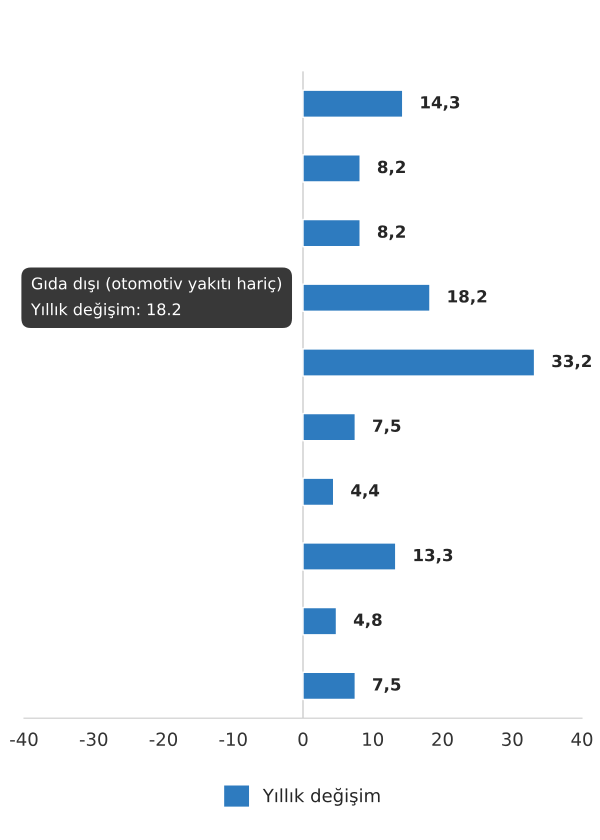 The width and height of the screenshot is (600, 840). What do you see at coordinates (433, 556) in the screenshot?
I see `data-label: 13,3` at bounding box center [433, 556].